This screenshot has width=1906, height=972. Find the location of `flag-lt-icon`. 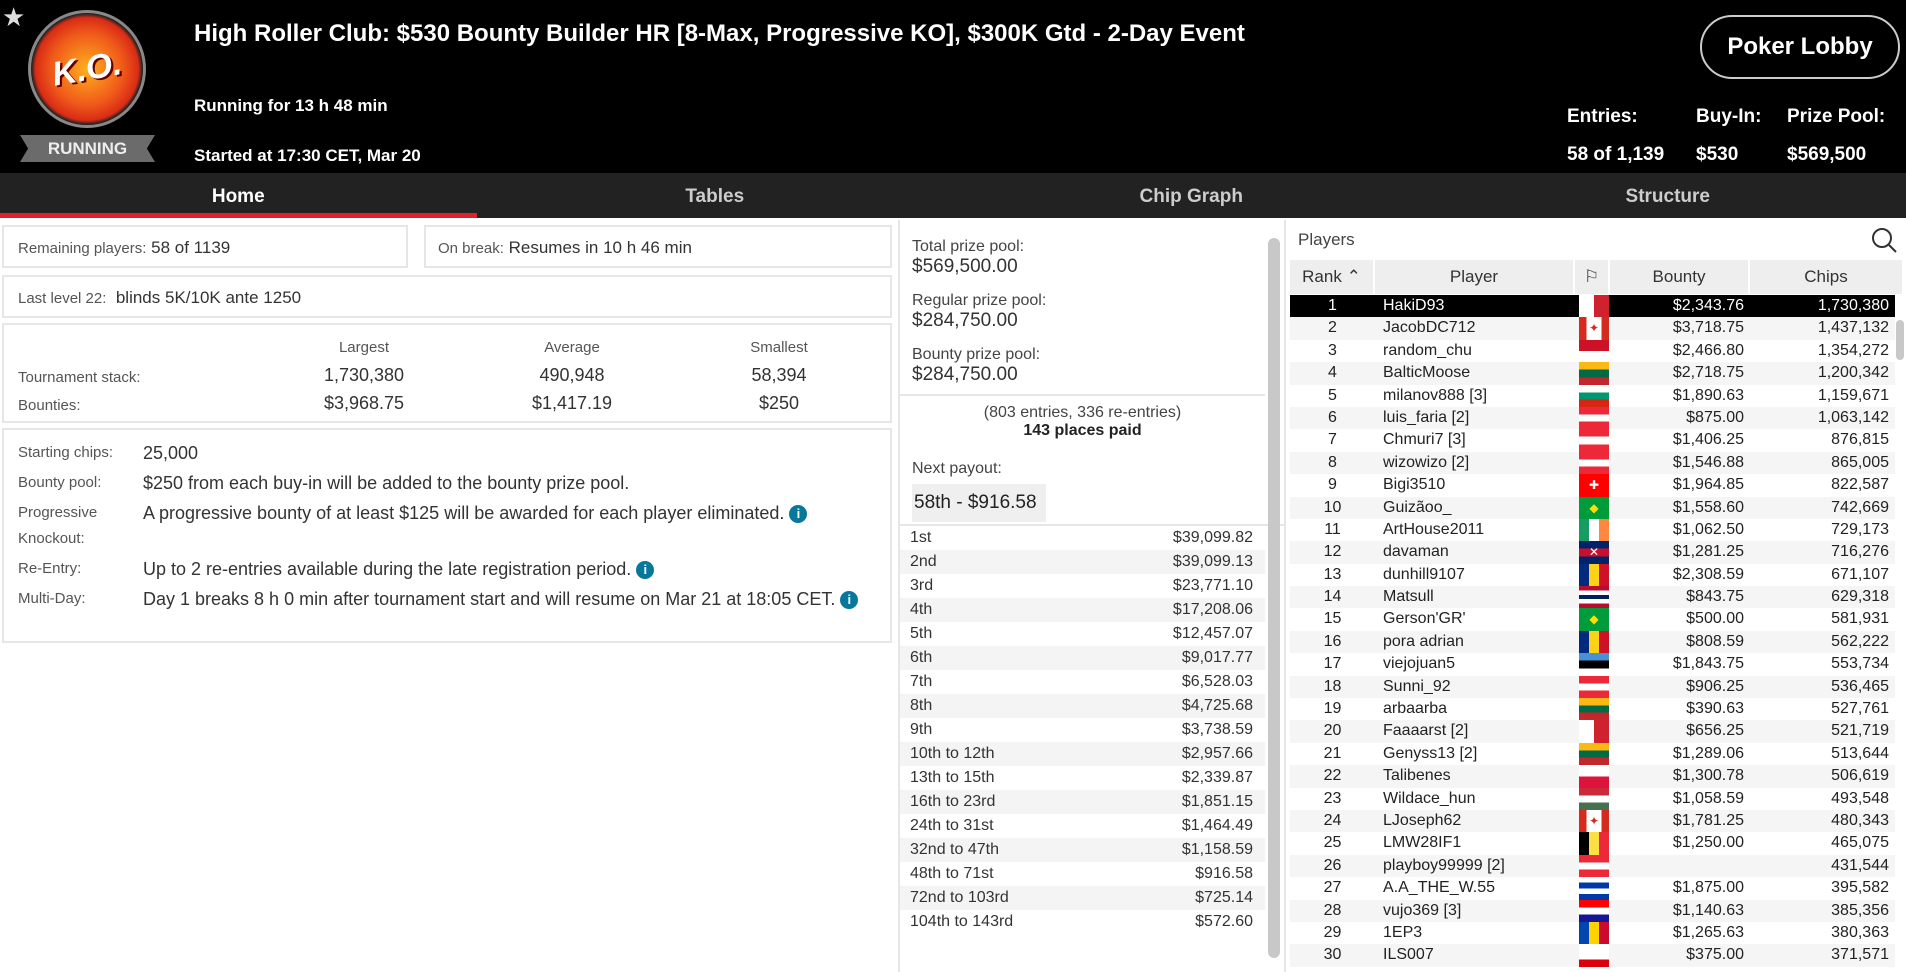

flag-lt-icon is located at coordinates (1594, 754).